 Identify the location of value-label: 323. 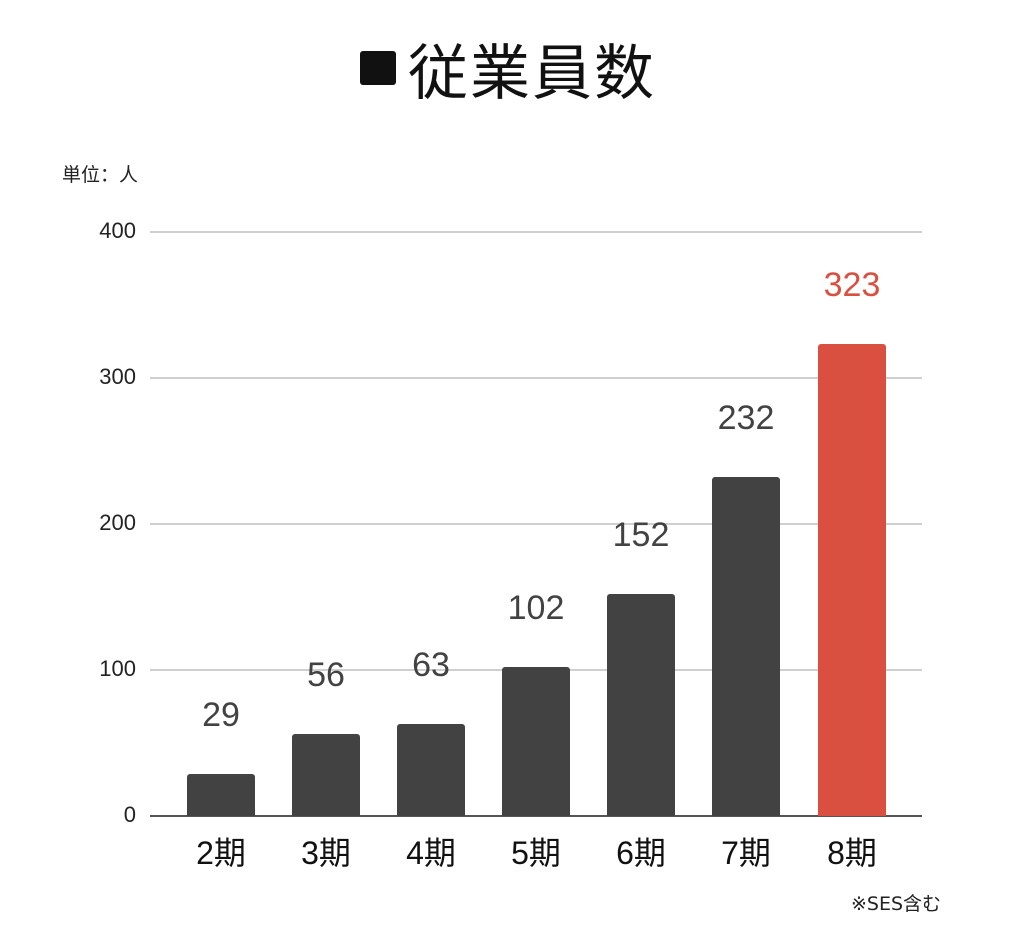
(852, 285).